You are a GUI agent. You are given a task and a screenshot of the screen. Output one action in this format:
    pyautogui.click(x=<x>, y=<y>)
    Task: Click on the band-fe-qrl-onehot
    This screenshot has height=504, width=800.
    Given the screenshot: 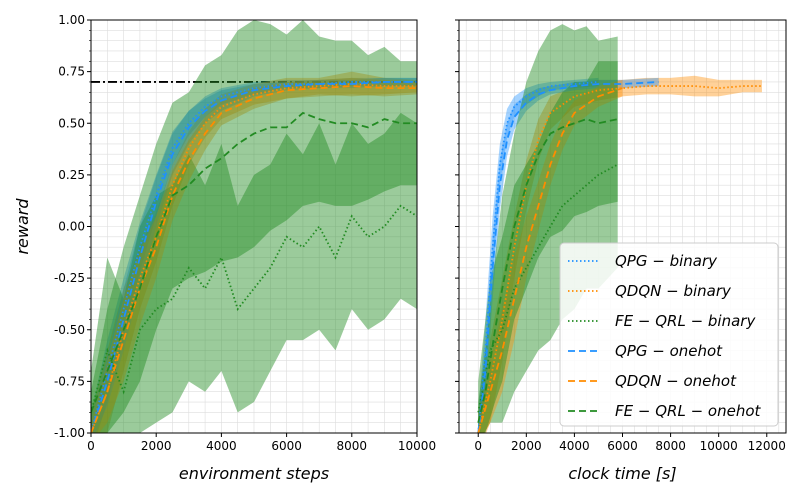 What is the action you would take?
    pyautogui.click(x=548, y=228)
    